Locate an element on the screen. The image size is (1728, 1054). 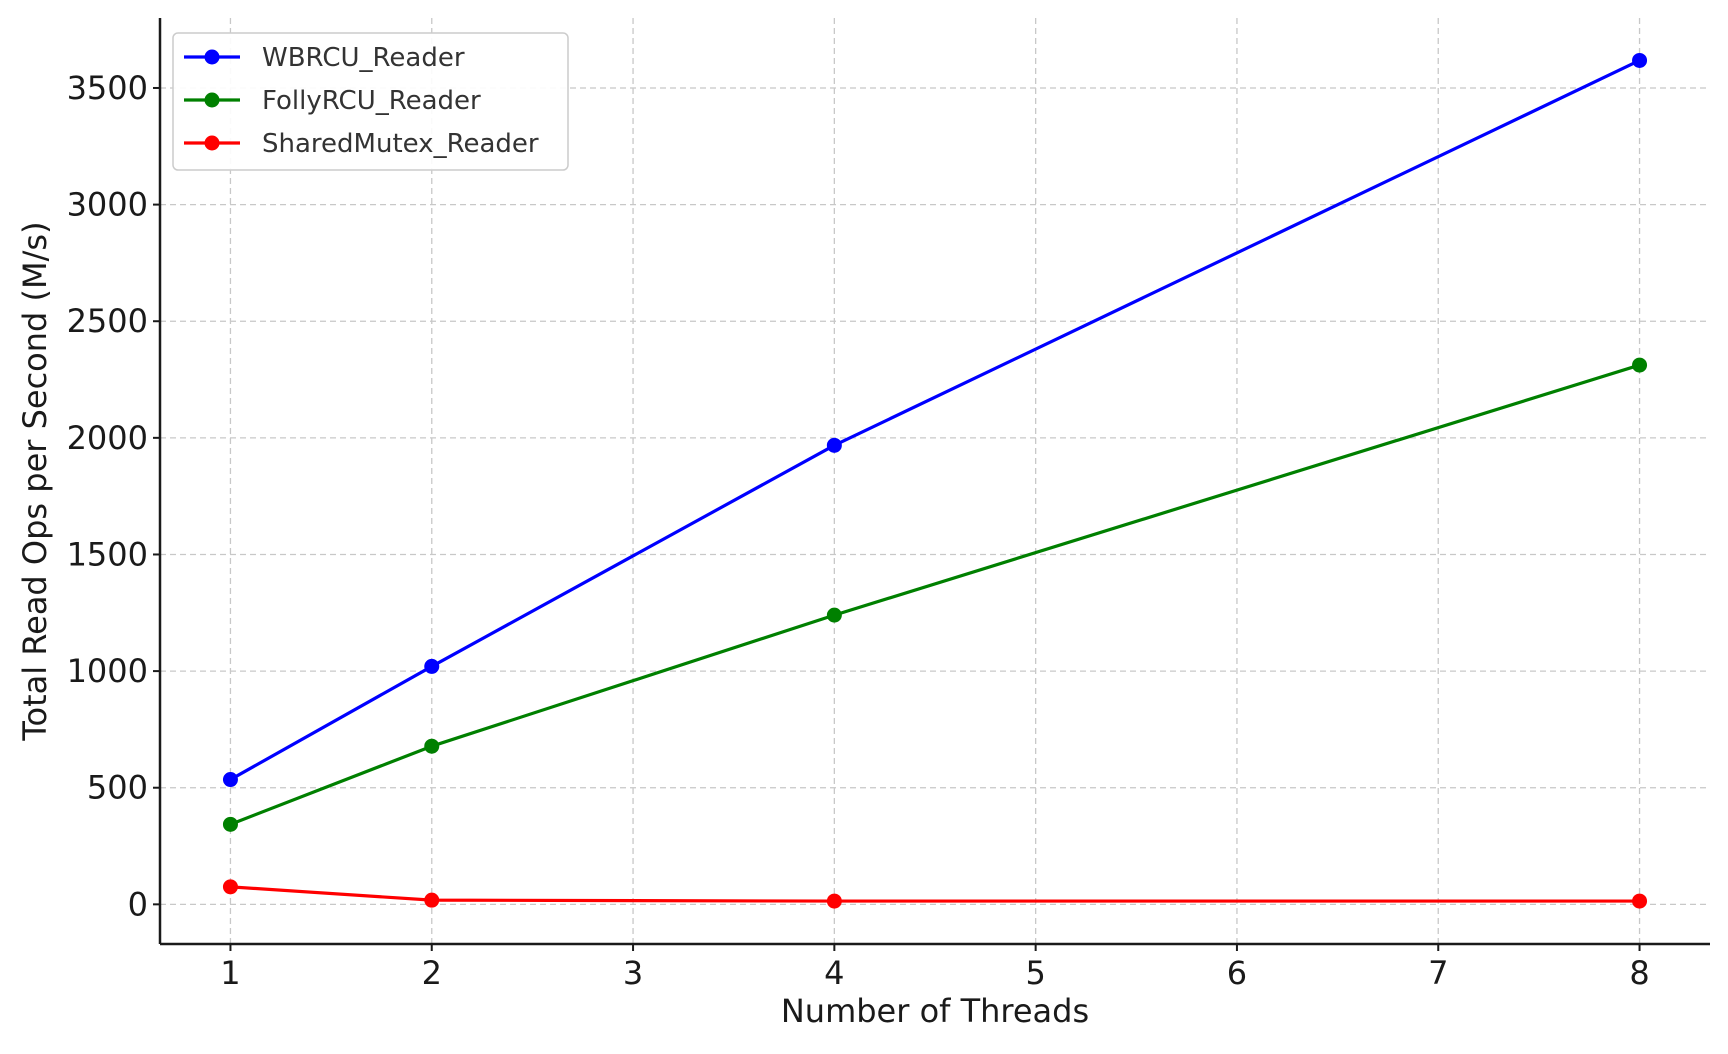
x-tick-label: 1 is located at coordinates (230, 973).